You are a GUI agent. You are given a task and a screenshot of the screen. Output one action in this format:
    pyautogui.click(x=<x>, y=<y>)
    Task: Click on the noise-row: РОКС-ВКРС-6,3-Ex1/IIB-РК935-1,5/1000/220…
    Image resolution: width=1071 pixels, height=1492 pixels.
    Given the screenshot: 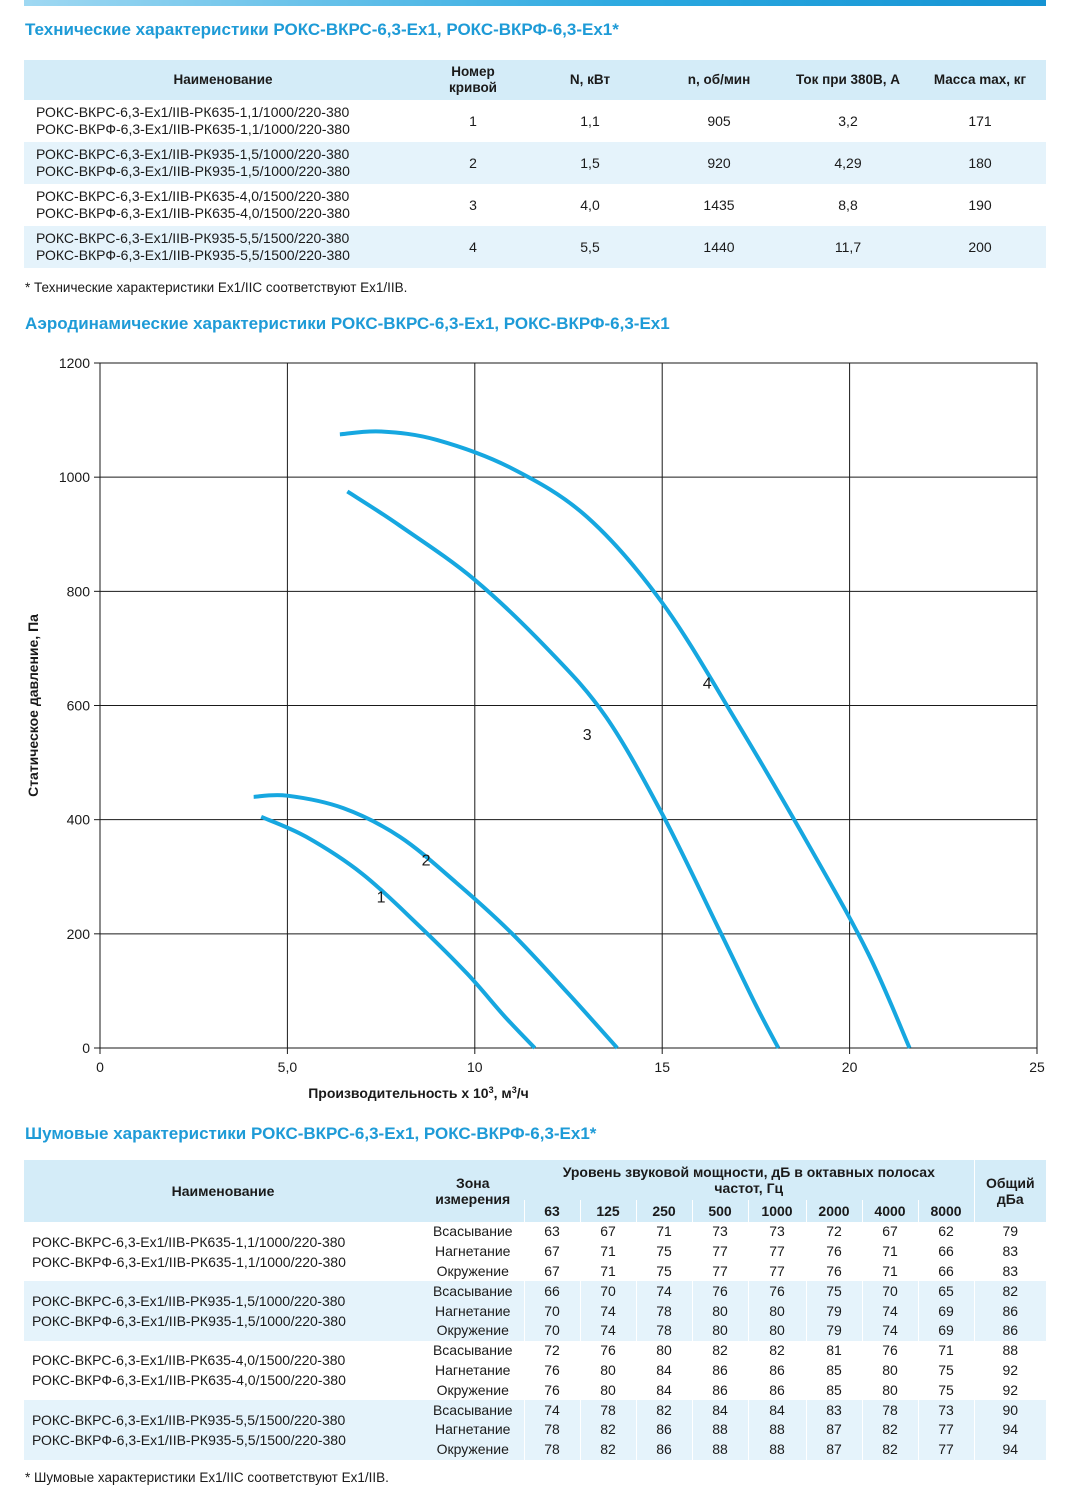 What is the action you would take?
    pyautogui.click(x=535, y=1311)
    